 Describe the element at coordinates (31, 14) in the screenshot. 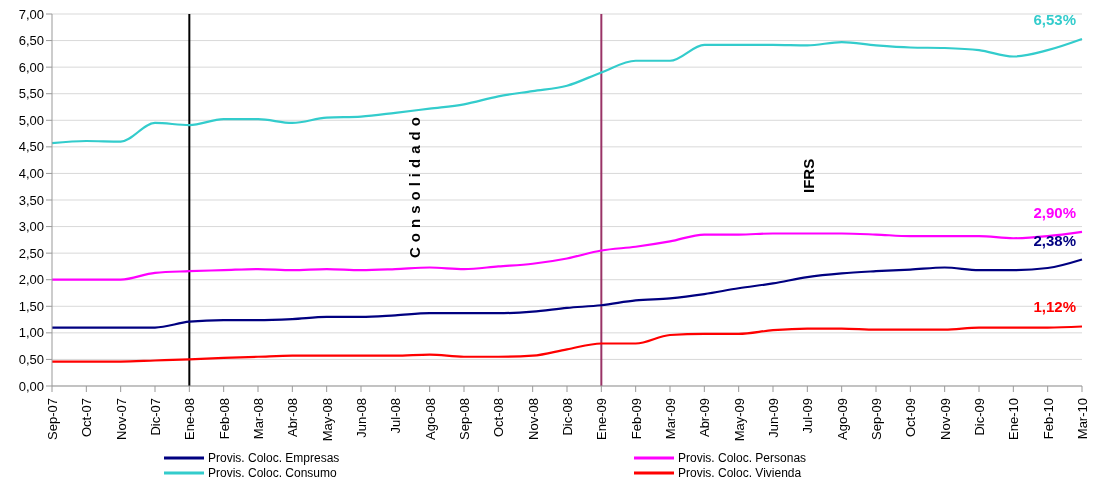

I see `y-tick-label: 7,00` at that location.